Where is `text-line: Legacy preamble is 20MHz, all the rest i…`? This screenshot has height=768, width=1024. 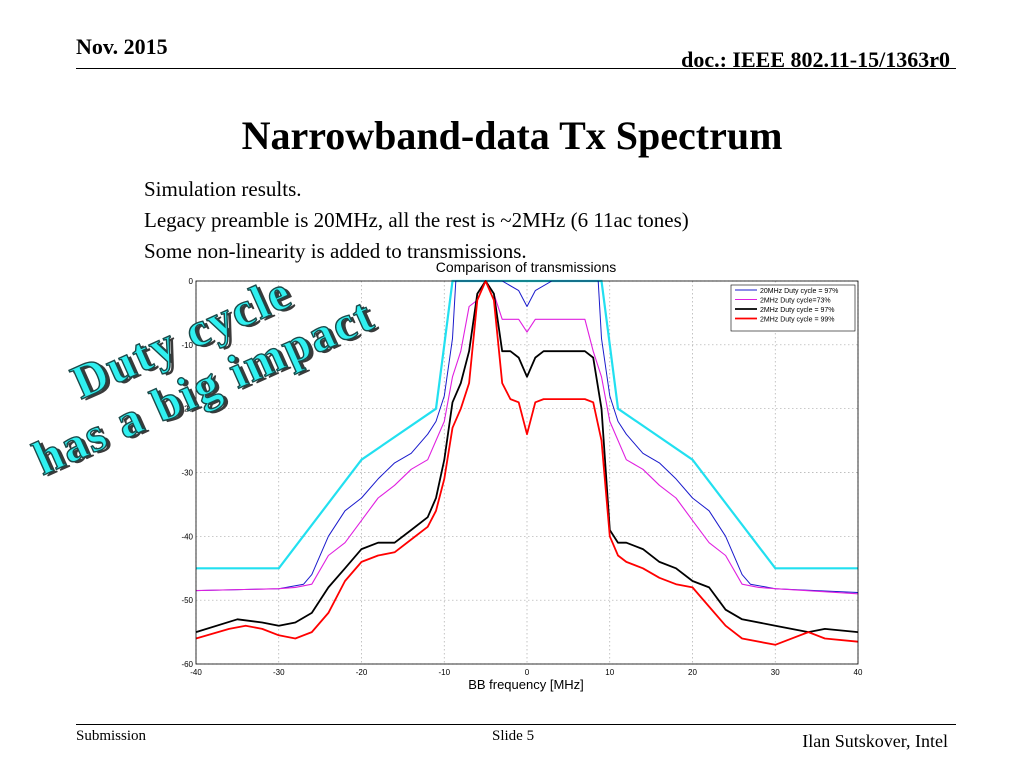 text-line: Legacy preamble is 20MHz, all the rest i… is located at coordinates (416, 220).